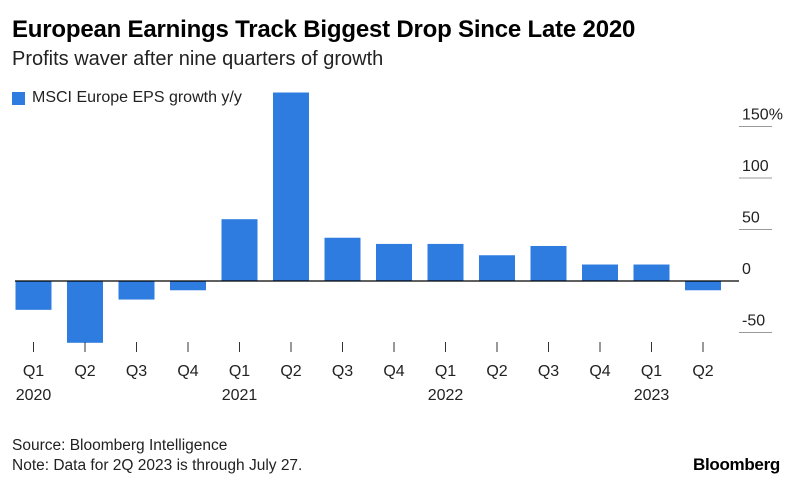 The width and height of the screenshot is (800, 489). I want to click on x-year-label: 2023, so click(652, 395).